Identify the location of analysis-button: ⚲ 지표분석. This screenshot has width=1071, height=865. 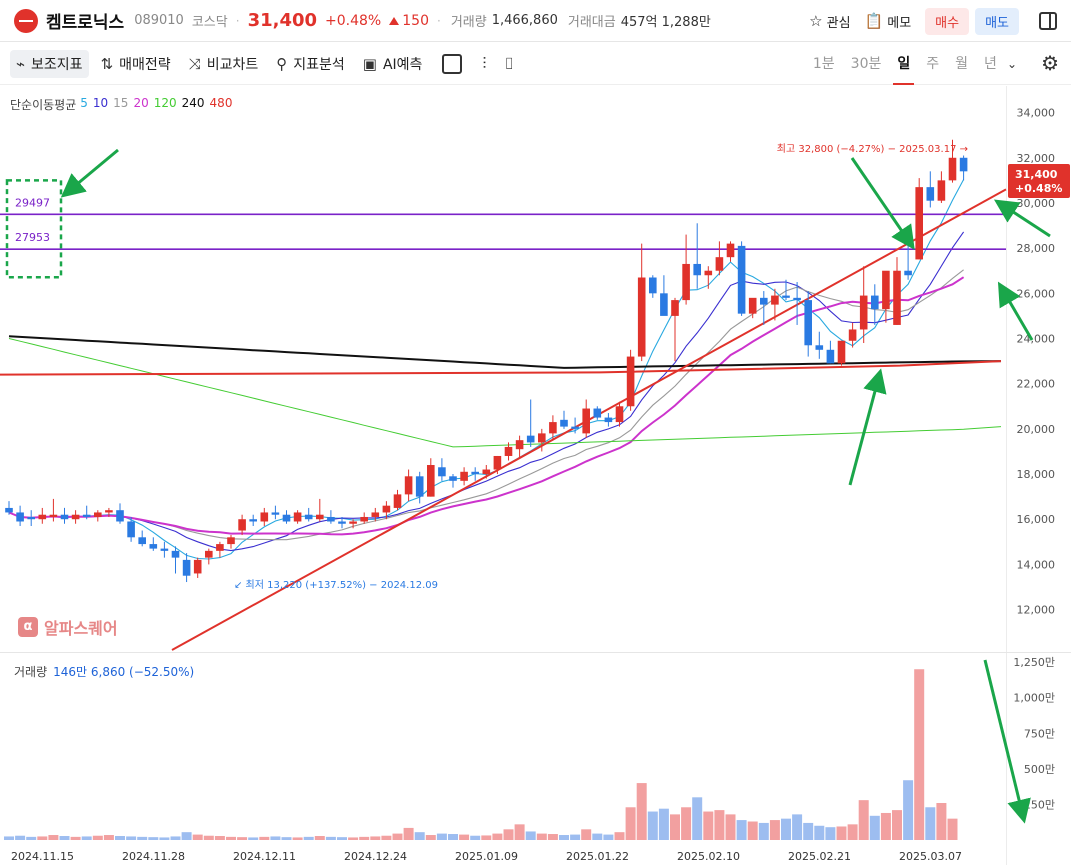
(310, 64).